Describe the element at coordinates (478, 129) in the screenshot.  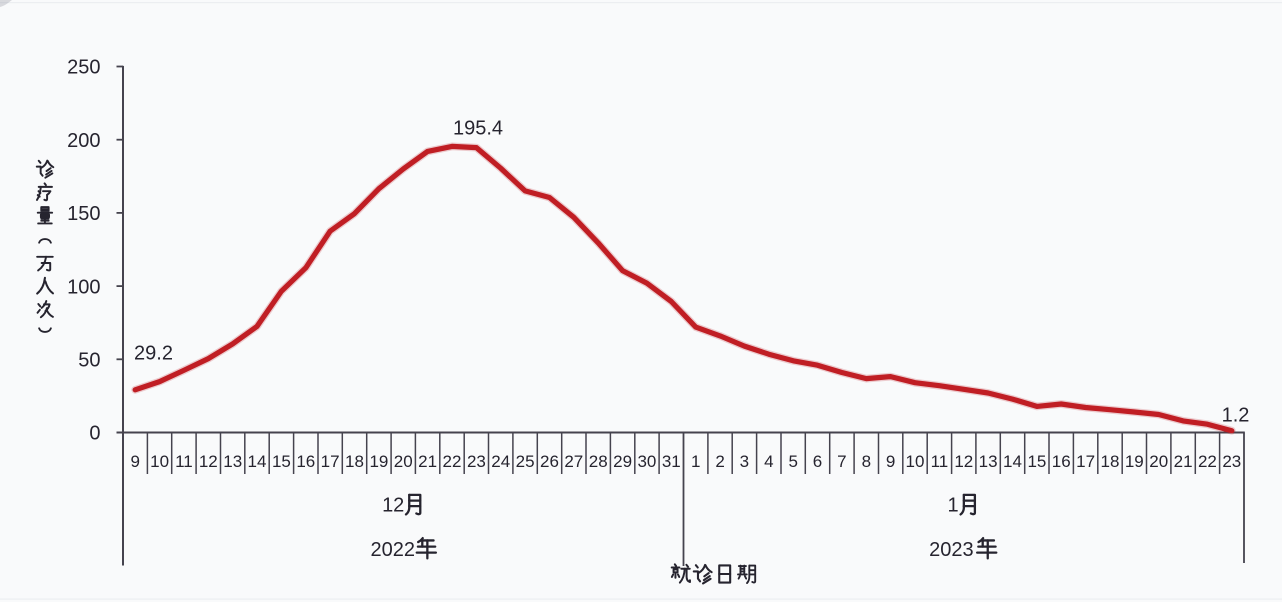
I see `svg-text: 195.4` at that location.